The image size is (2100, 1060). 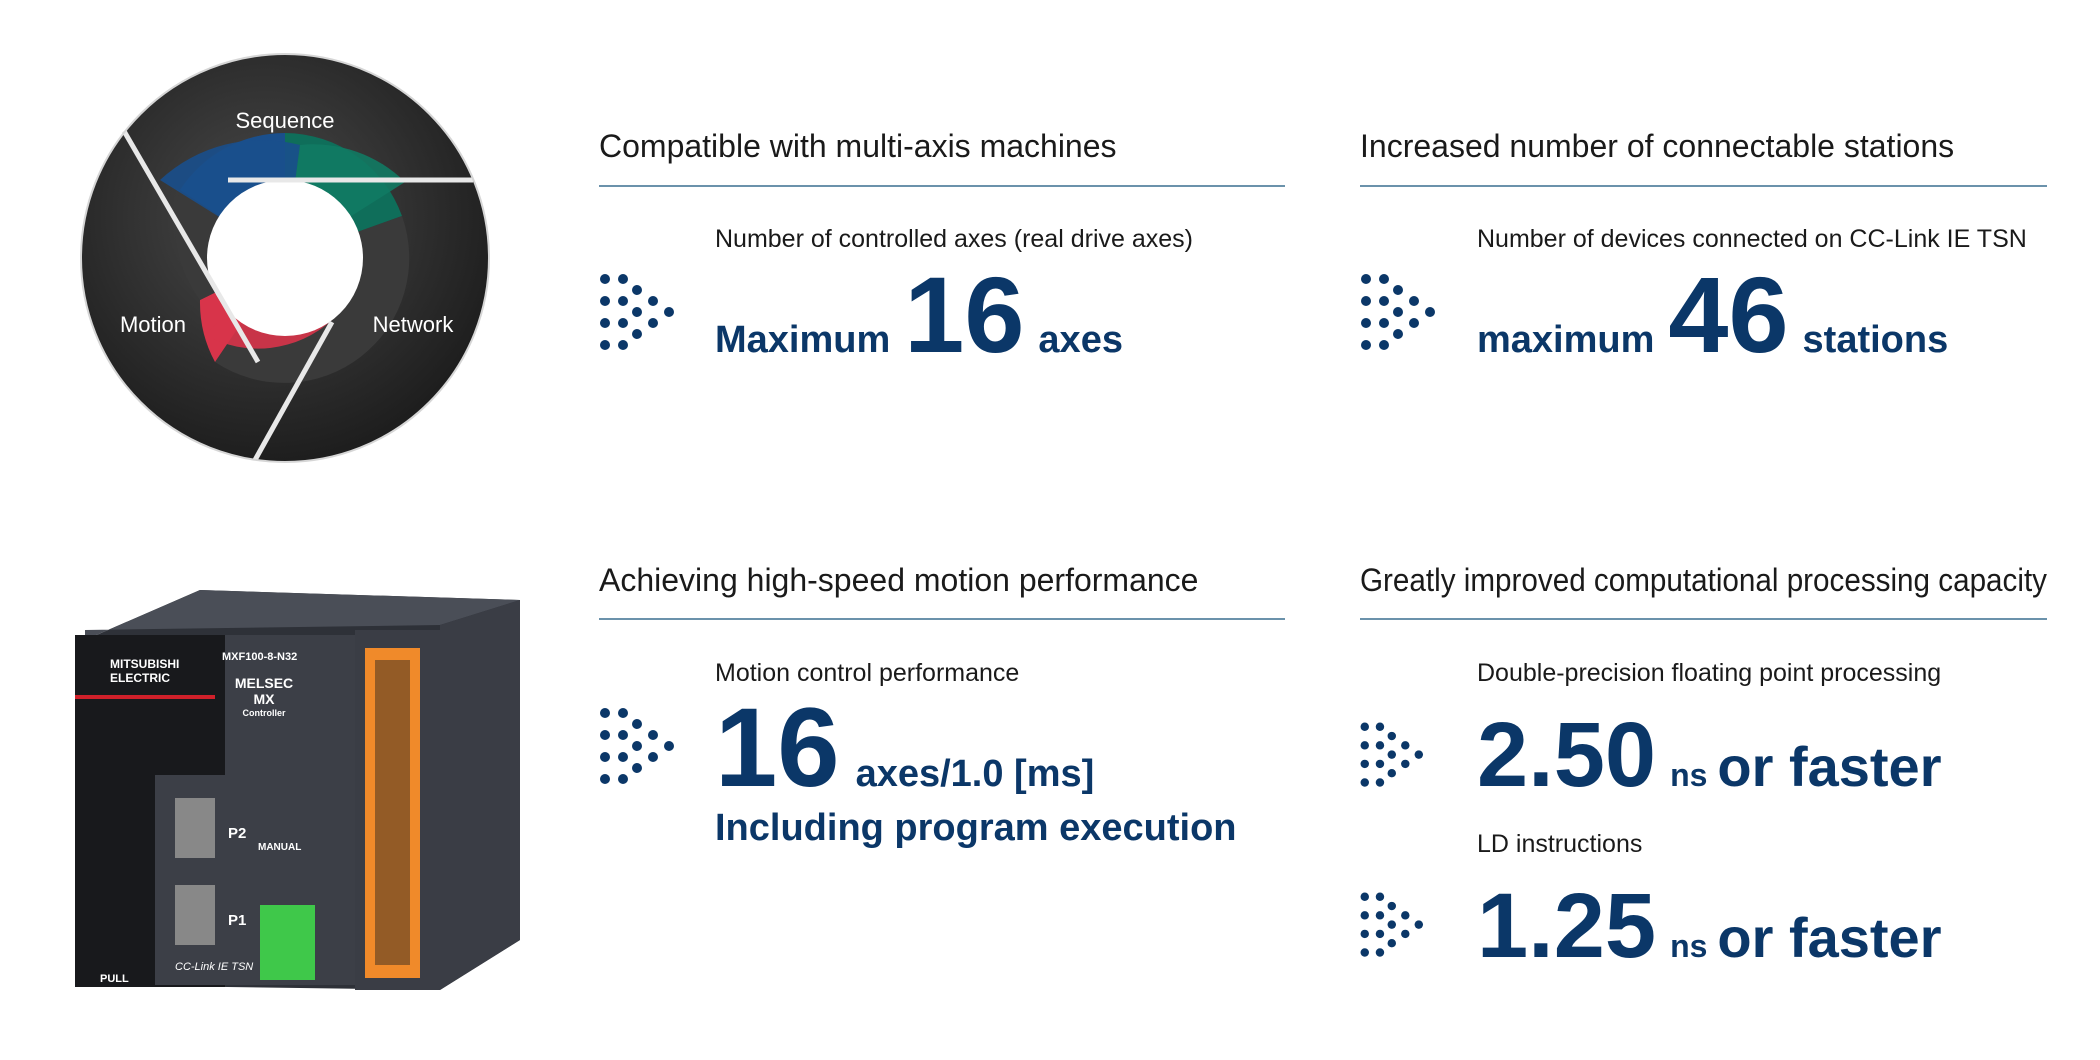 What do you see at coordinates (858, 146) in the screenshot?
I see `panel-title: Compatible with multi-axis machines` at bounding box center [858, 146].